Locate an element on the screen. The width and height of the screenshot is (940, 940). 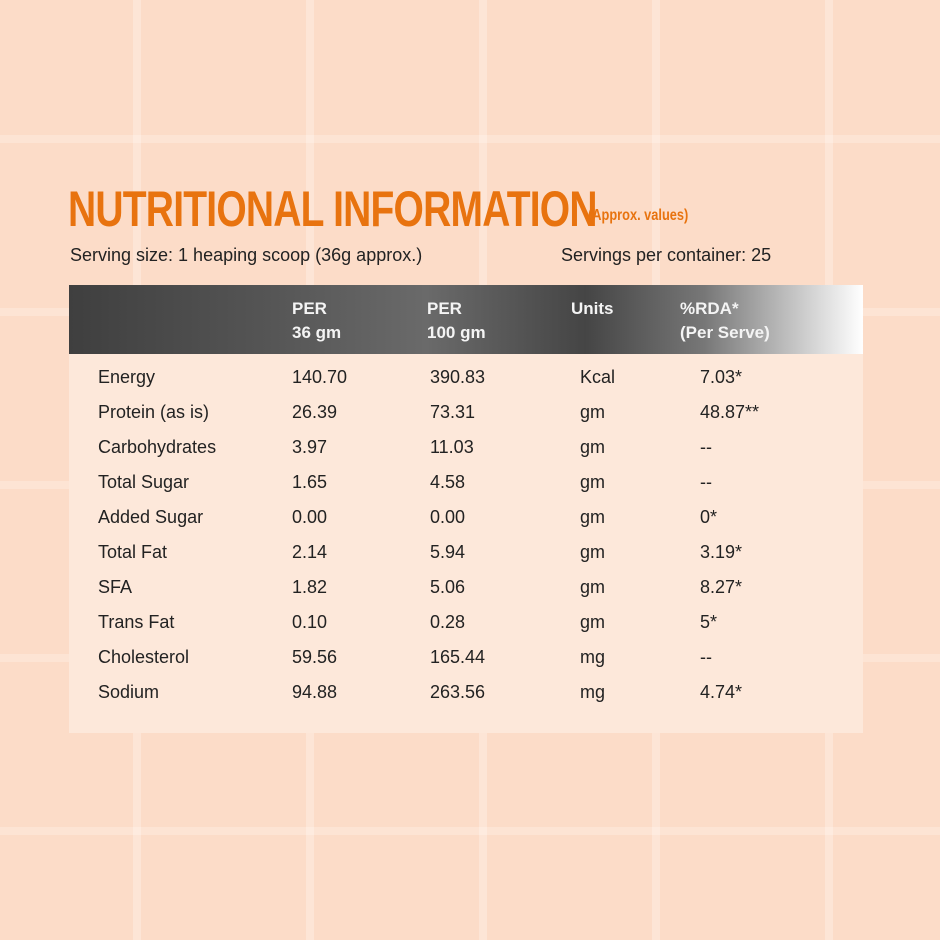
cell-name: Added Sugar is located at coordinates (151, 517).